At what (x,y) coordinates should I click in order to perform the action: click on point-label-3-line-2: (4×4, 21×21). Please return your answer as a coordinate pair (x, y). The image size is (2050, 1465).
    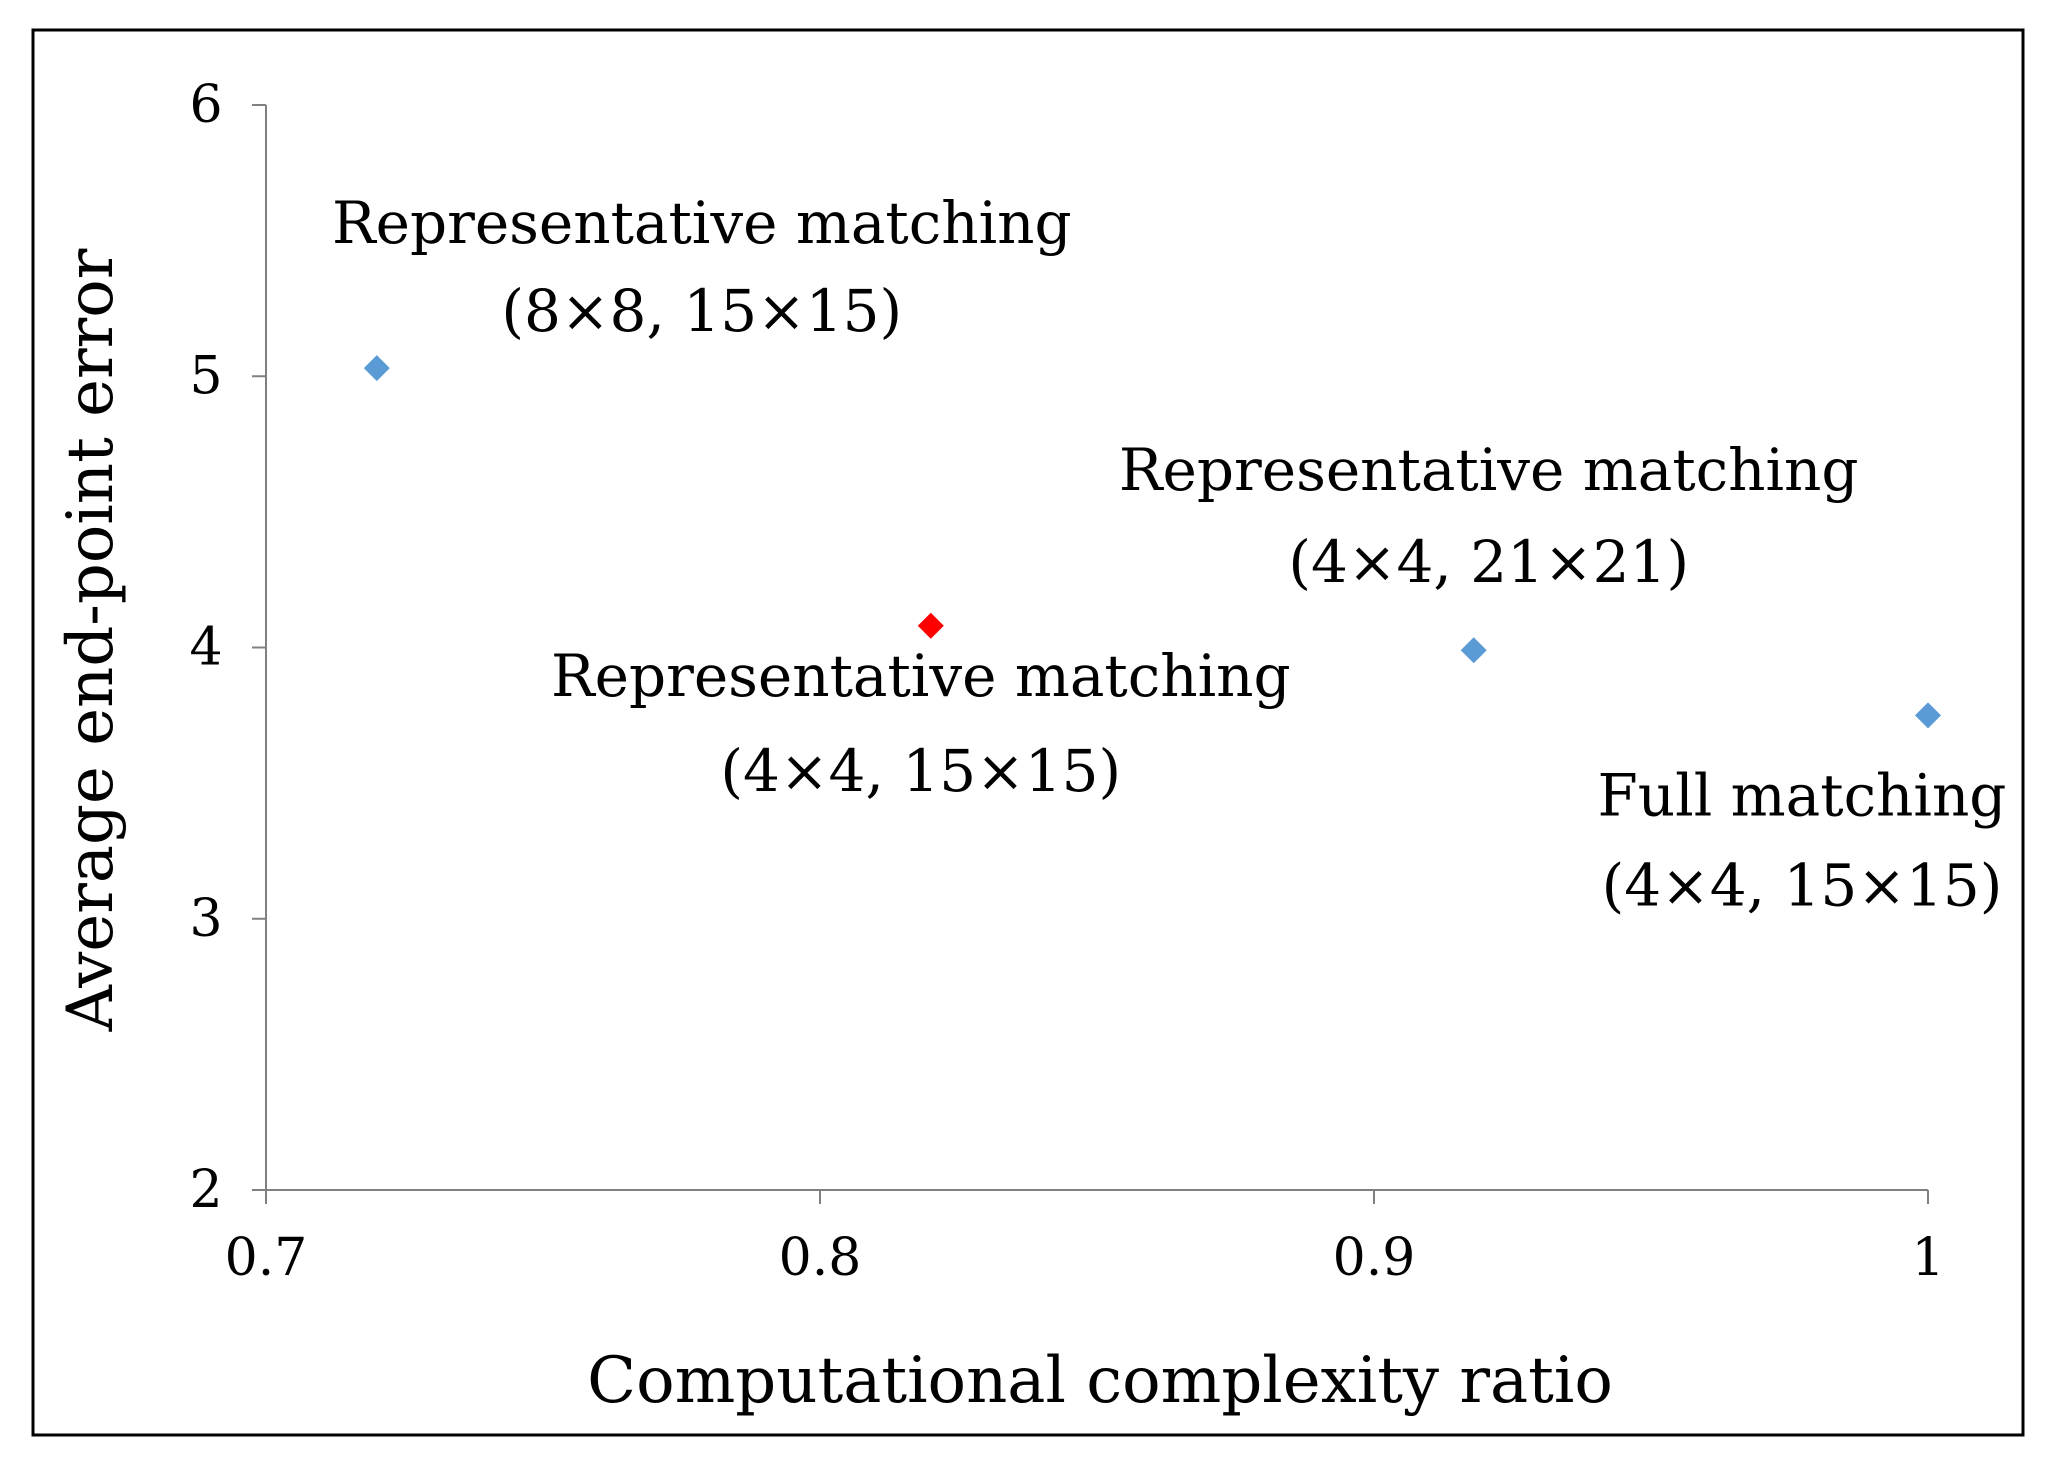
    Looking at the image, I should click on (1488, 562).